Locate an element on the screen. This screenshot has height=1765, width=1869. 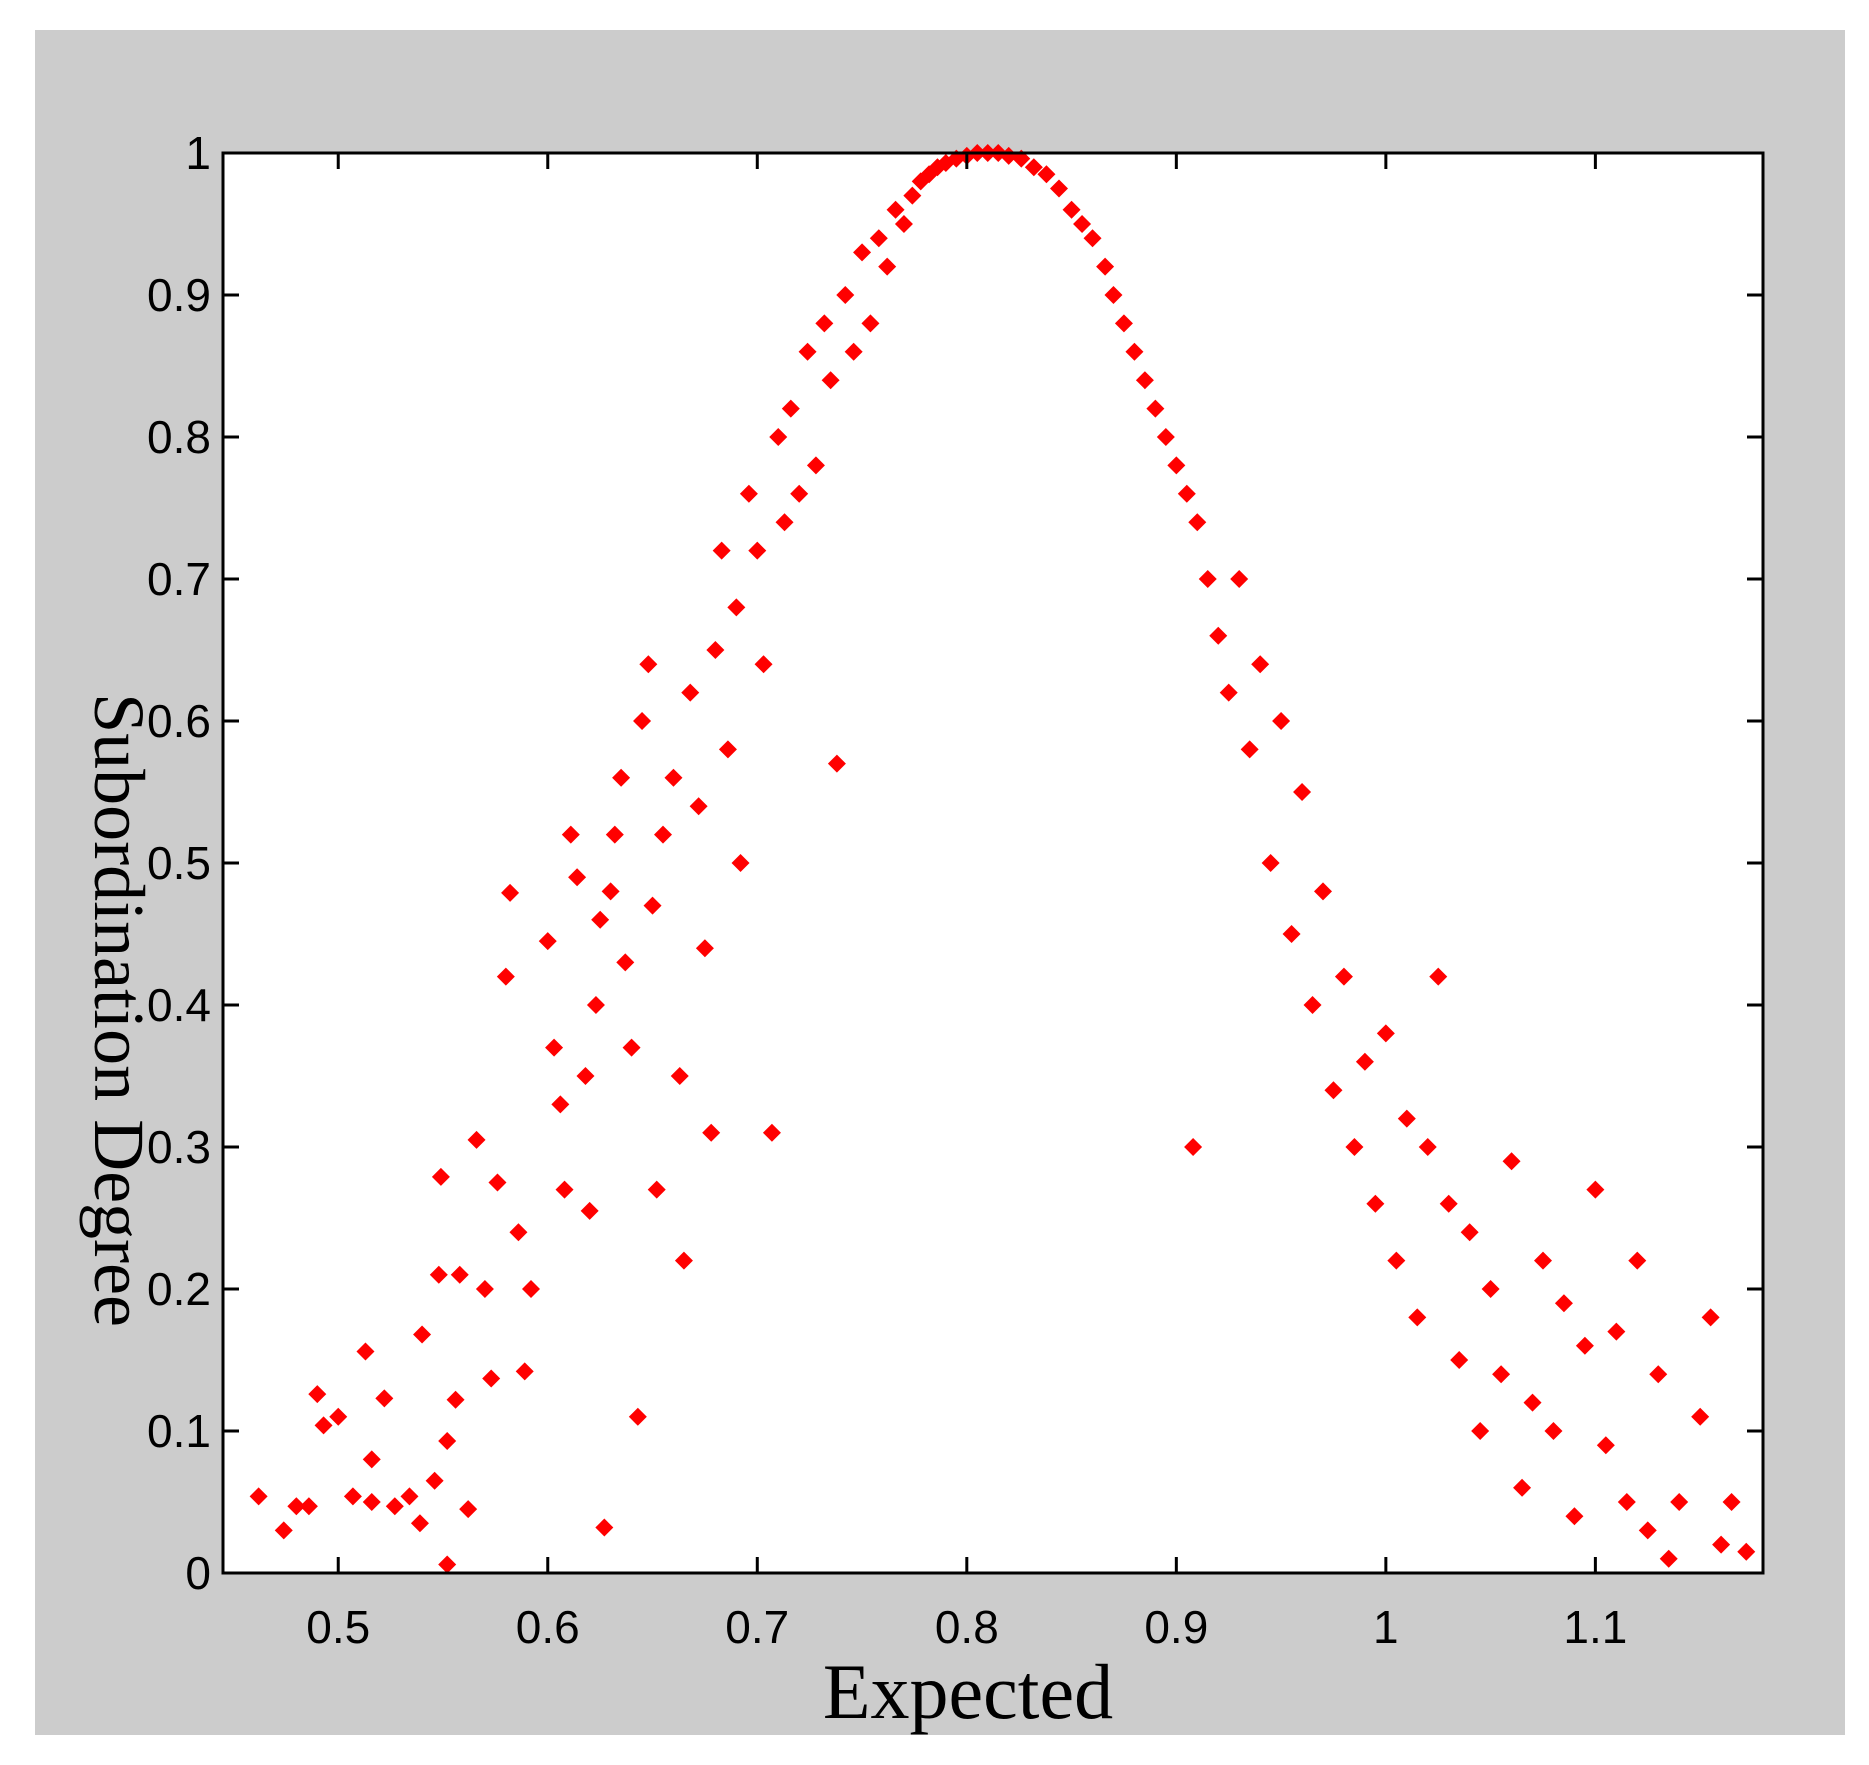
y-tick-label: 0.8 is located at coordinates (179, 437).